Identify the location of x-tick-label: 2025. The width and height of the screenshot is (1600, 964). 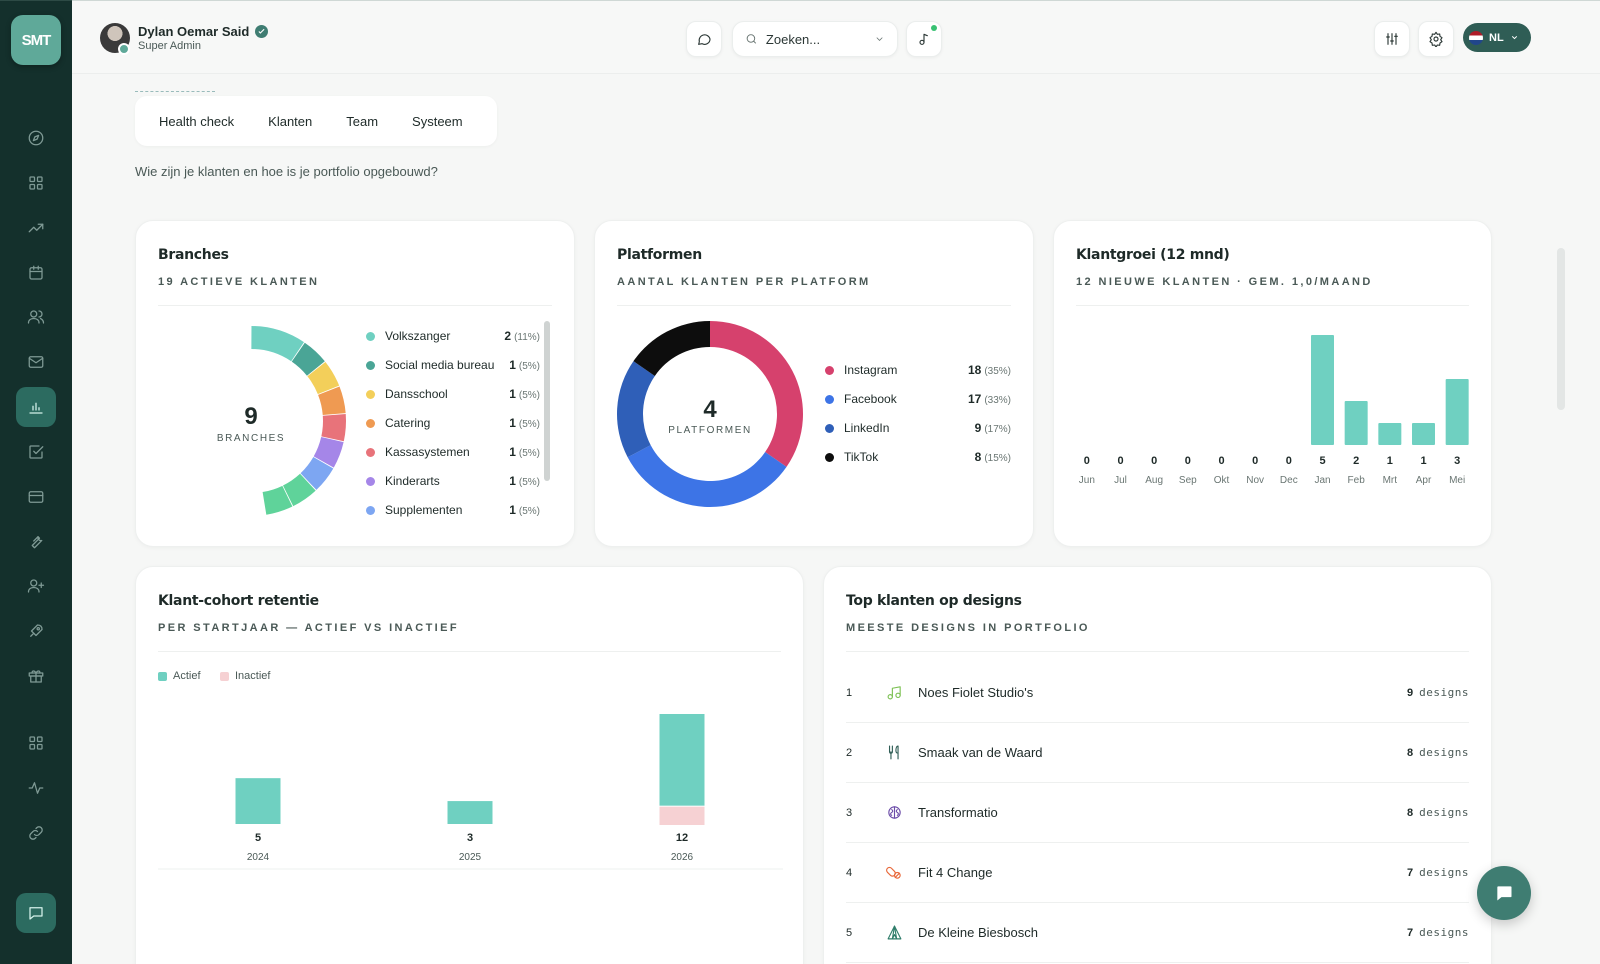
(470, 857).